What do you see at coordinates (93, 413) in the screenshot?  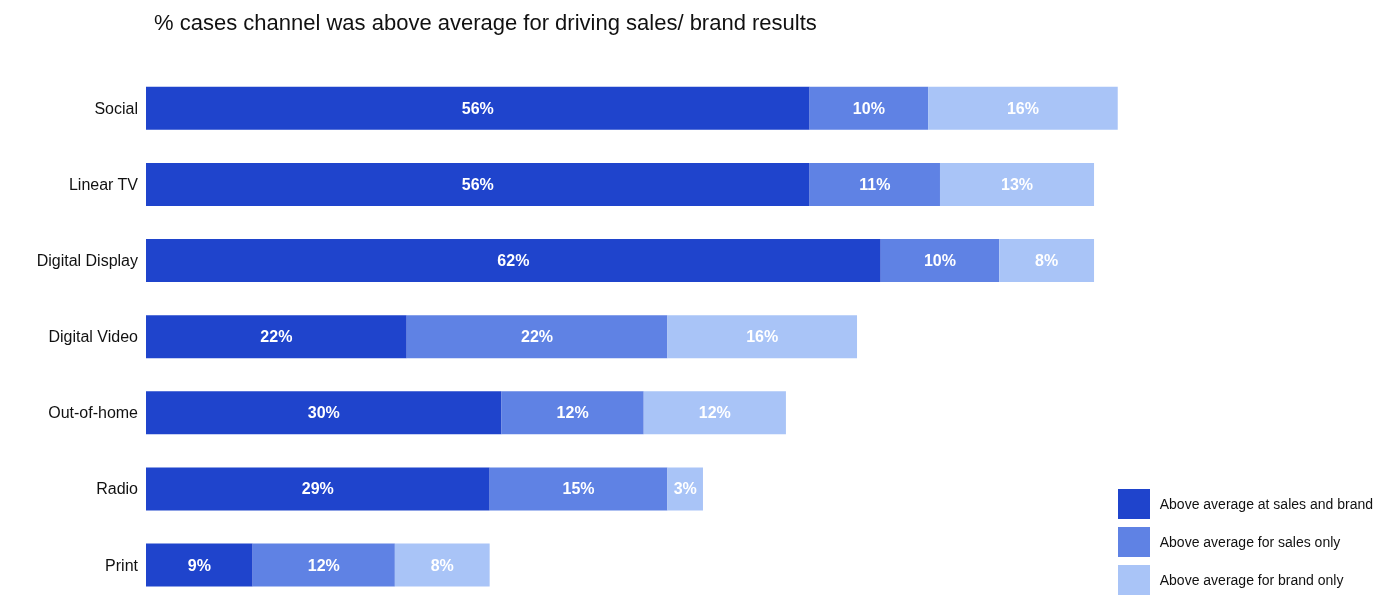 I see `y-tick-label: Out-of-home` at bounding box center [93, 413].